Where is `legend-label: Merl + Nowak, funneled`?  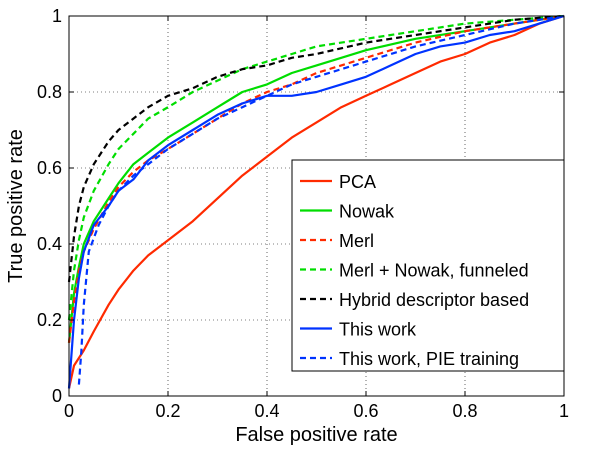 legend-label: Merl + Nowak, funneled is located at coordinates (434, 271).